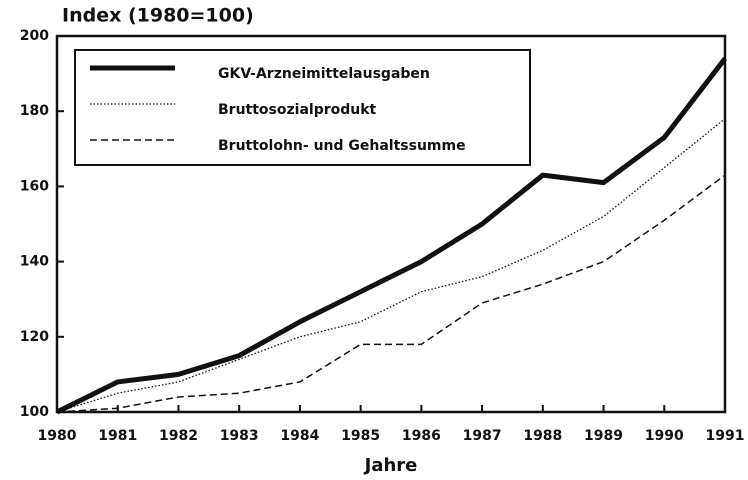 The width and height of the screenshot is (748, 480). Describe the element at coordinates (342, 146) in the screenshot. I see `legend-label: Bruttolohn- und Gehaltssumme` at that location.